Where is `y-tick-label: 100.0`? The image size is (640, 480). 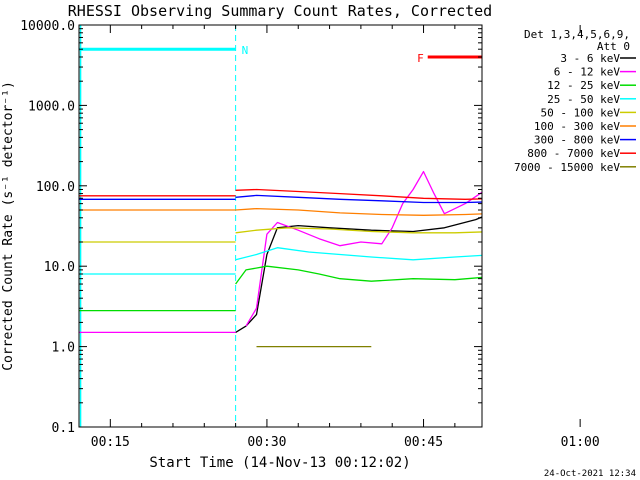 y-tick-label: 100.0 is located at coordinates (55, 187).